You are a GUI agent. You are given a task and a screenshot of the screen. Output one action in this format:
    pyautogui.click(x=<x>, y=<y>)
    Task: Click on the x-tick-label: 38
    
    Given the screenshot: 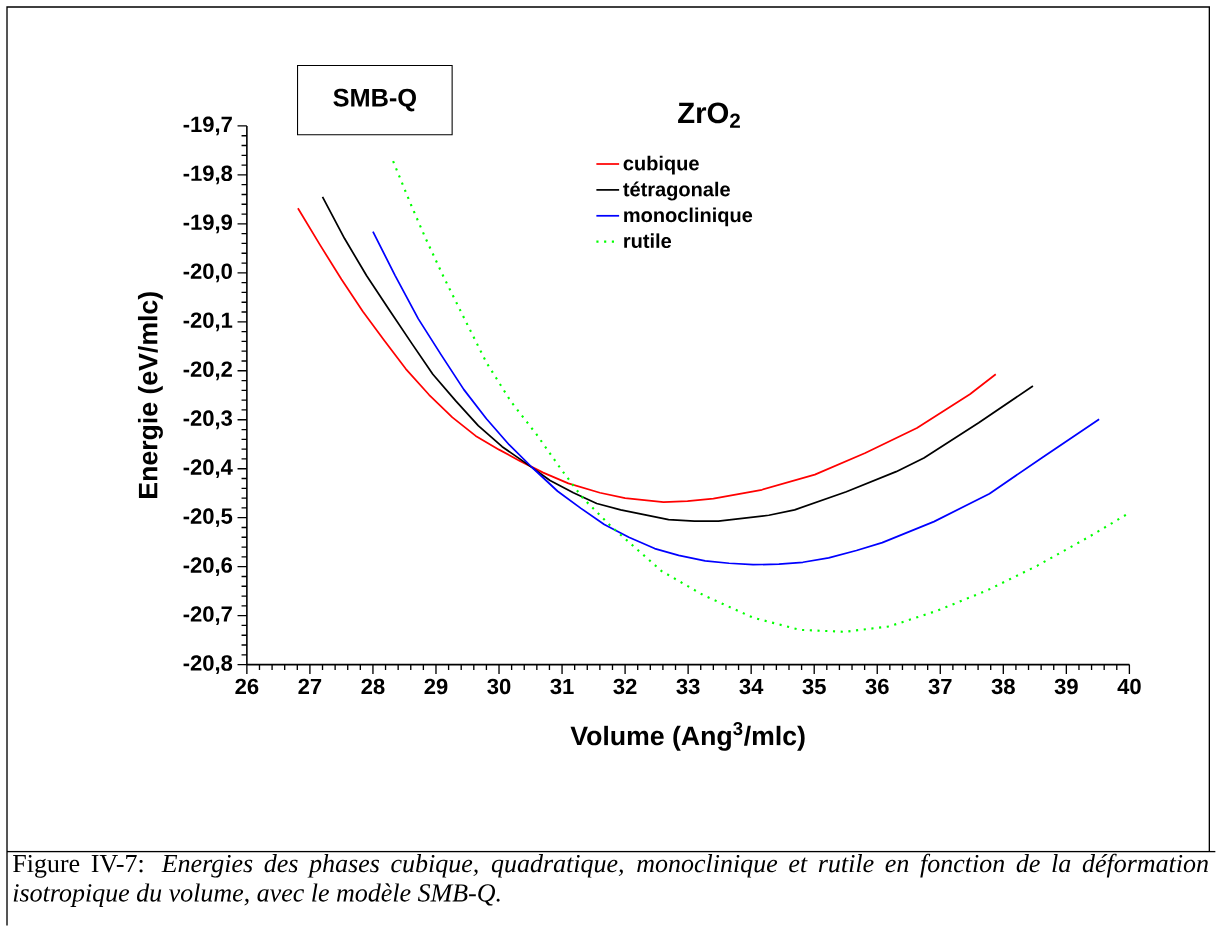 What is the action you would take?
    pyautogui.click(x=1003, y=686)
    